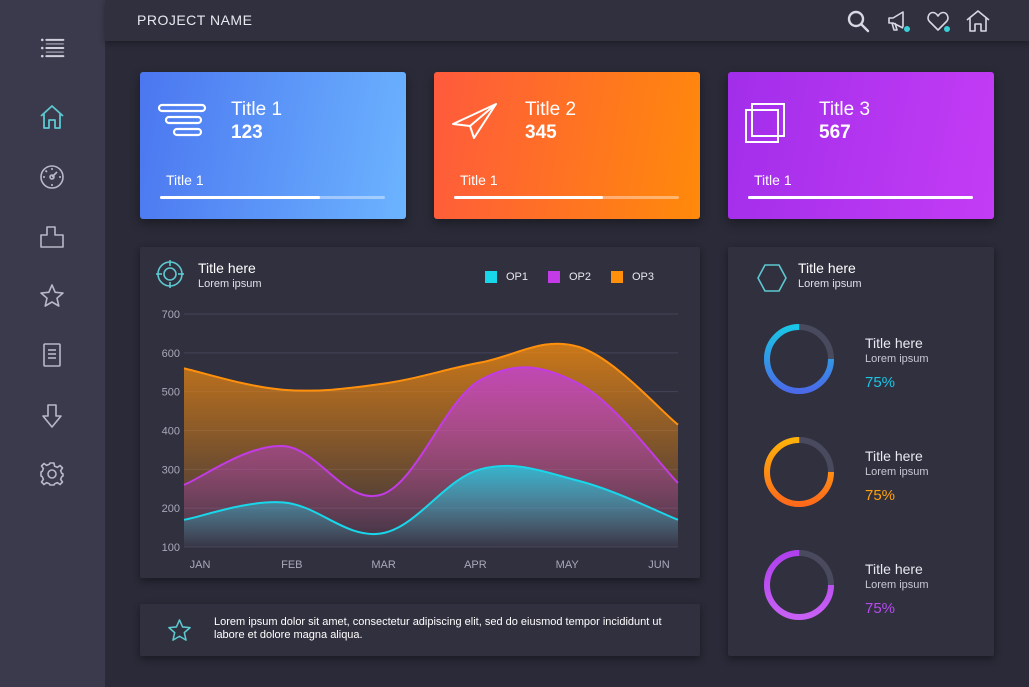 The width and height of the screenshot is (1029, 687). What do you see at coordinates (182, 120) in the screenshot?
I see `stack-lines-icon` at bounding box center [182, 120].